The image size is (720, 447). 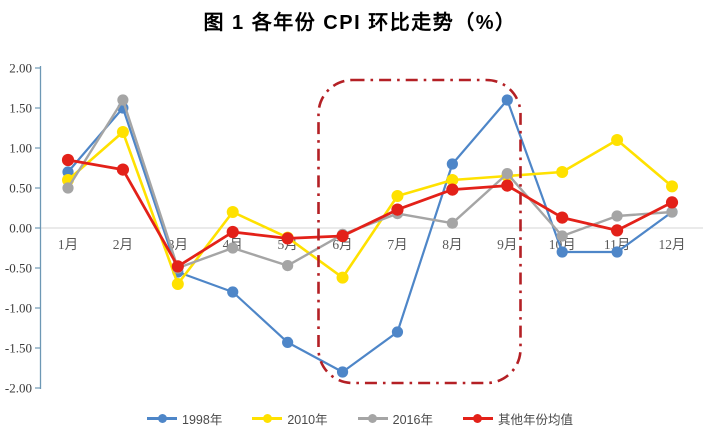 I want to click on data-point-2016年-1月, so click(x=68, y=188).